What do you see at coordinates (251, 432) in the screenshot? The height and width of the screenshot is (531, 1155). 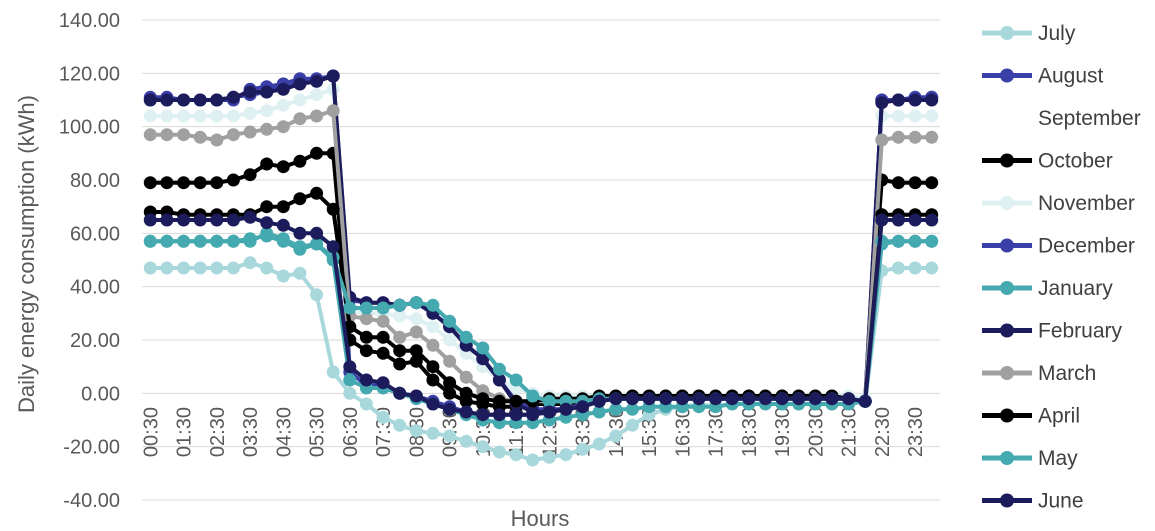 I see `x-tick-label: 03:30` at bounding box center [251, 432].